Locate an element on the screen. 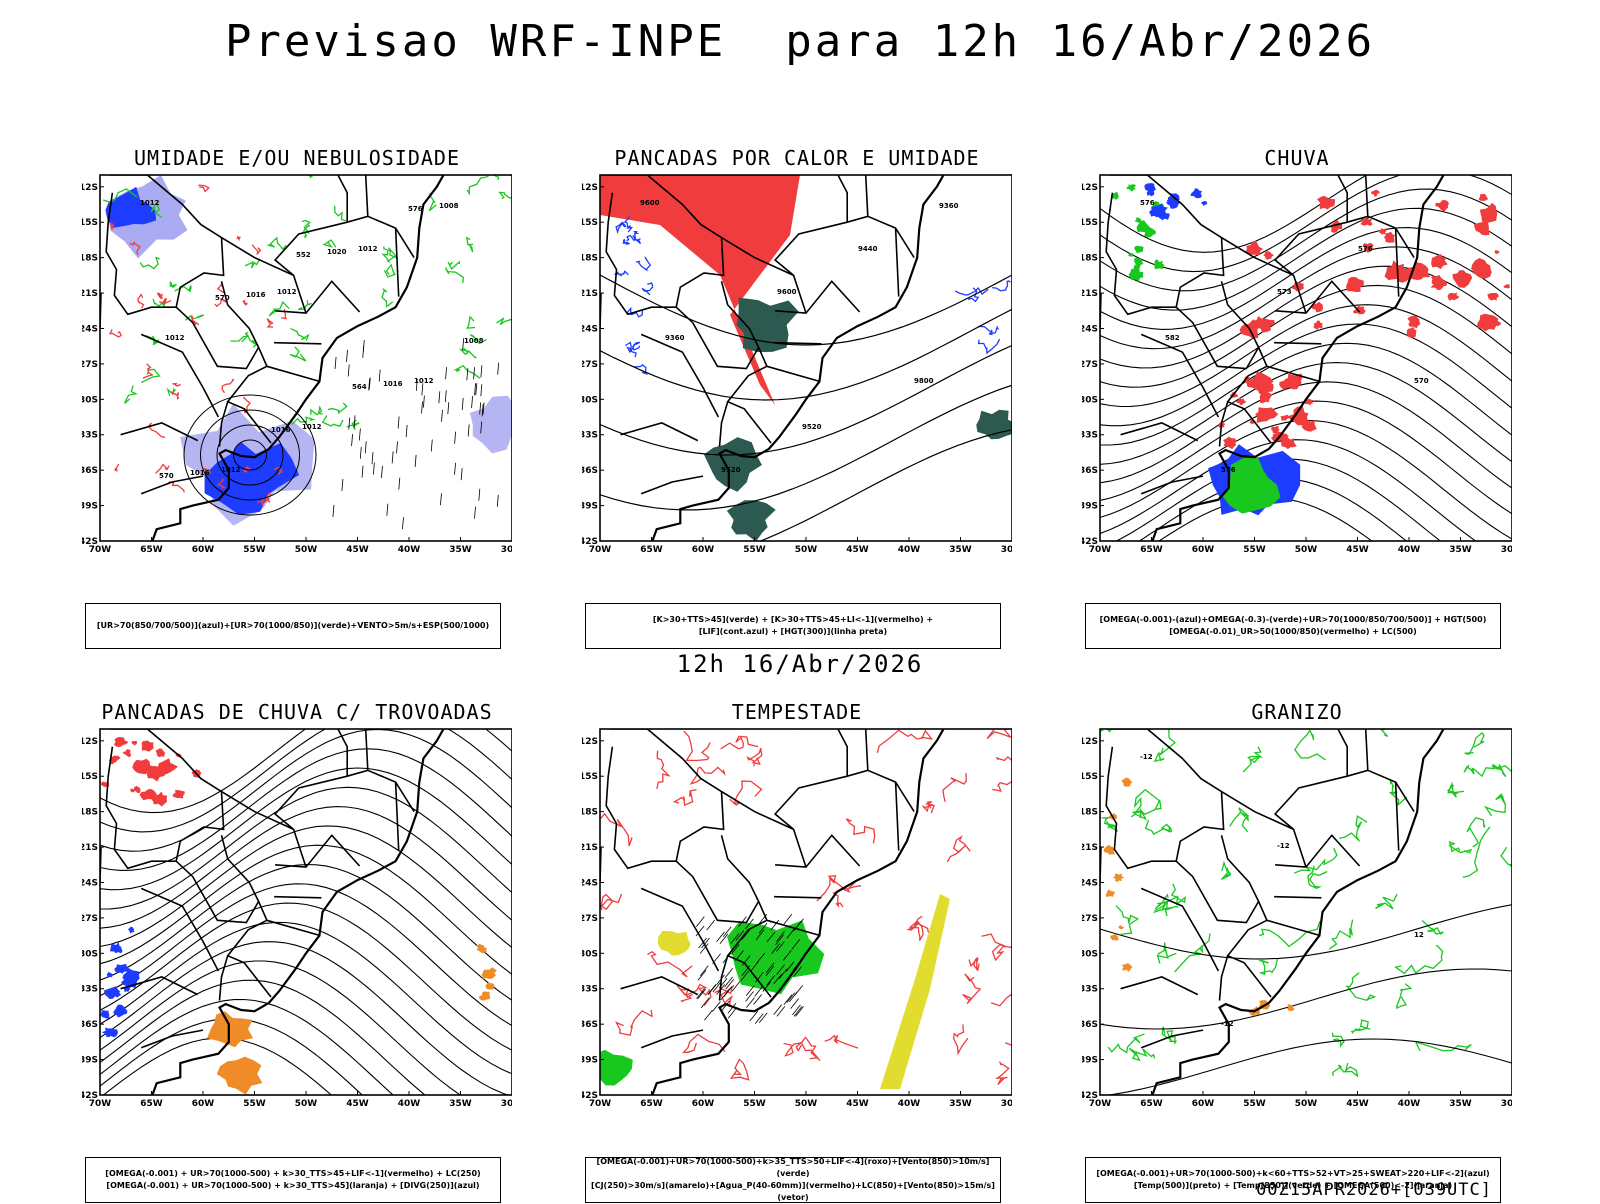 This screenshot has width=1600, height=1204. contour-labels: 576 573 570 576 576 582 is located at coordinates (1284, 336).